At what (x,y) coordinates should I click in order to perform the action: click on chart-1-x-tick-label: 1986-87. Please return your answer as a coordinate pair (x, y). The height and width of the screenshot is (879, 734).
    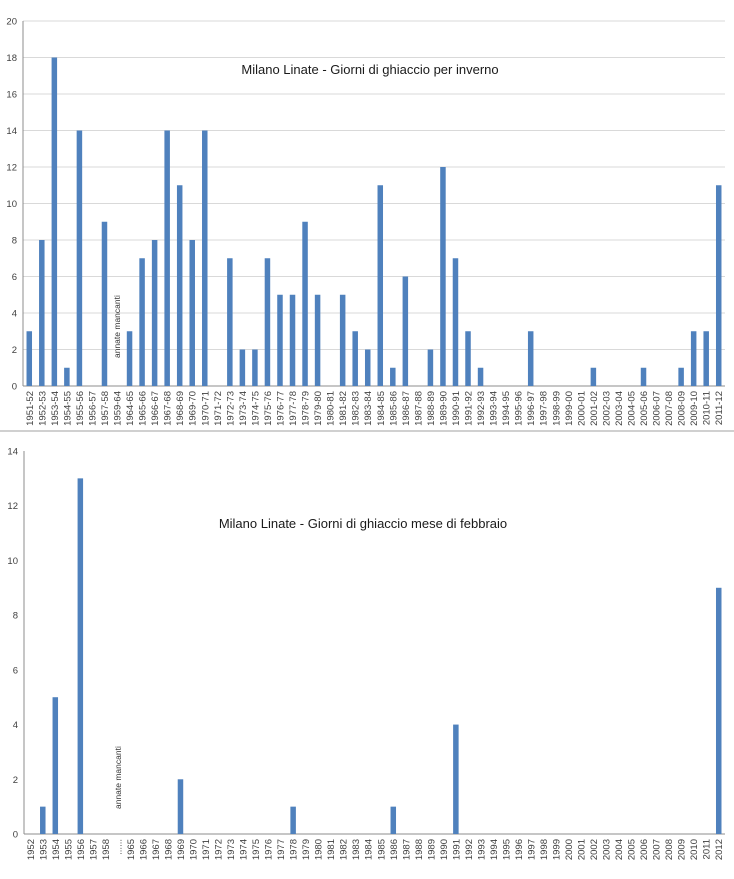
    Looking at the image, I should click on (406, 408).